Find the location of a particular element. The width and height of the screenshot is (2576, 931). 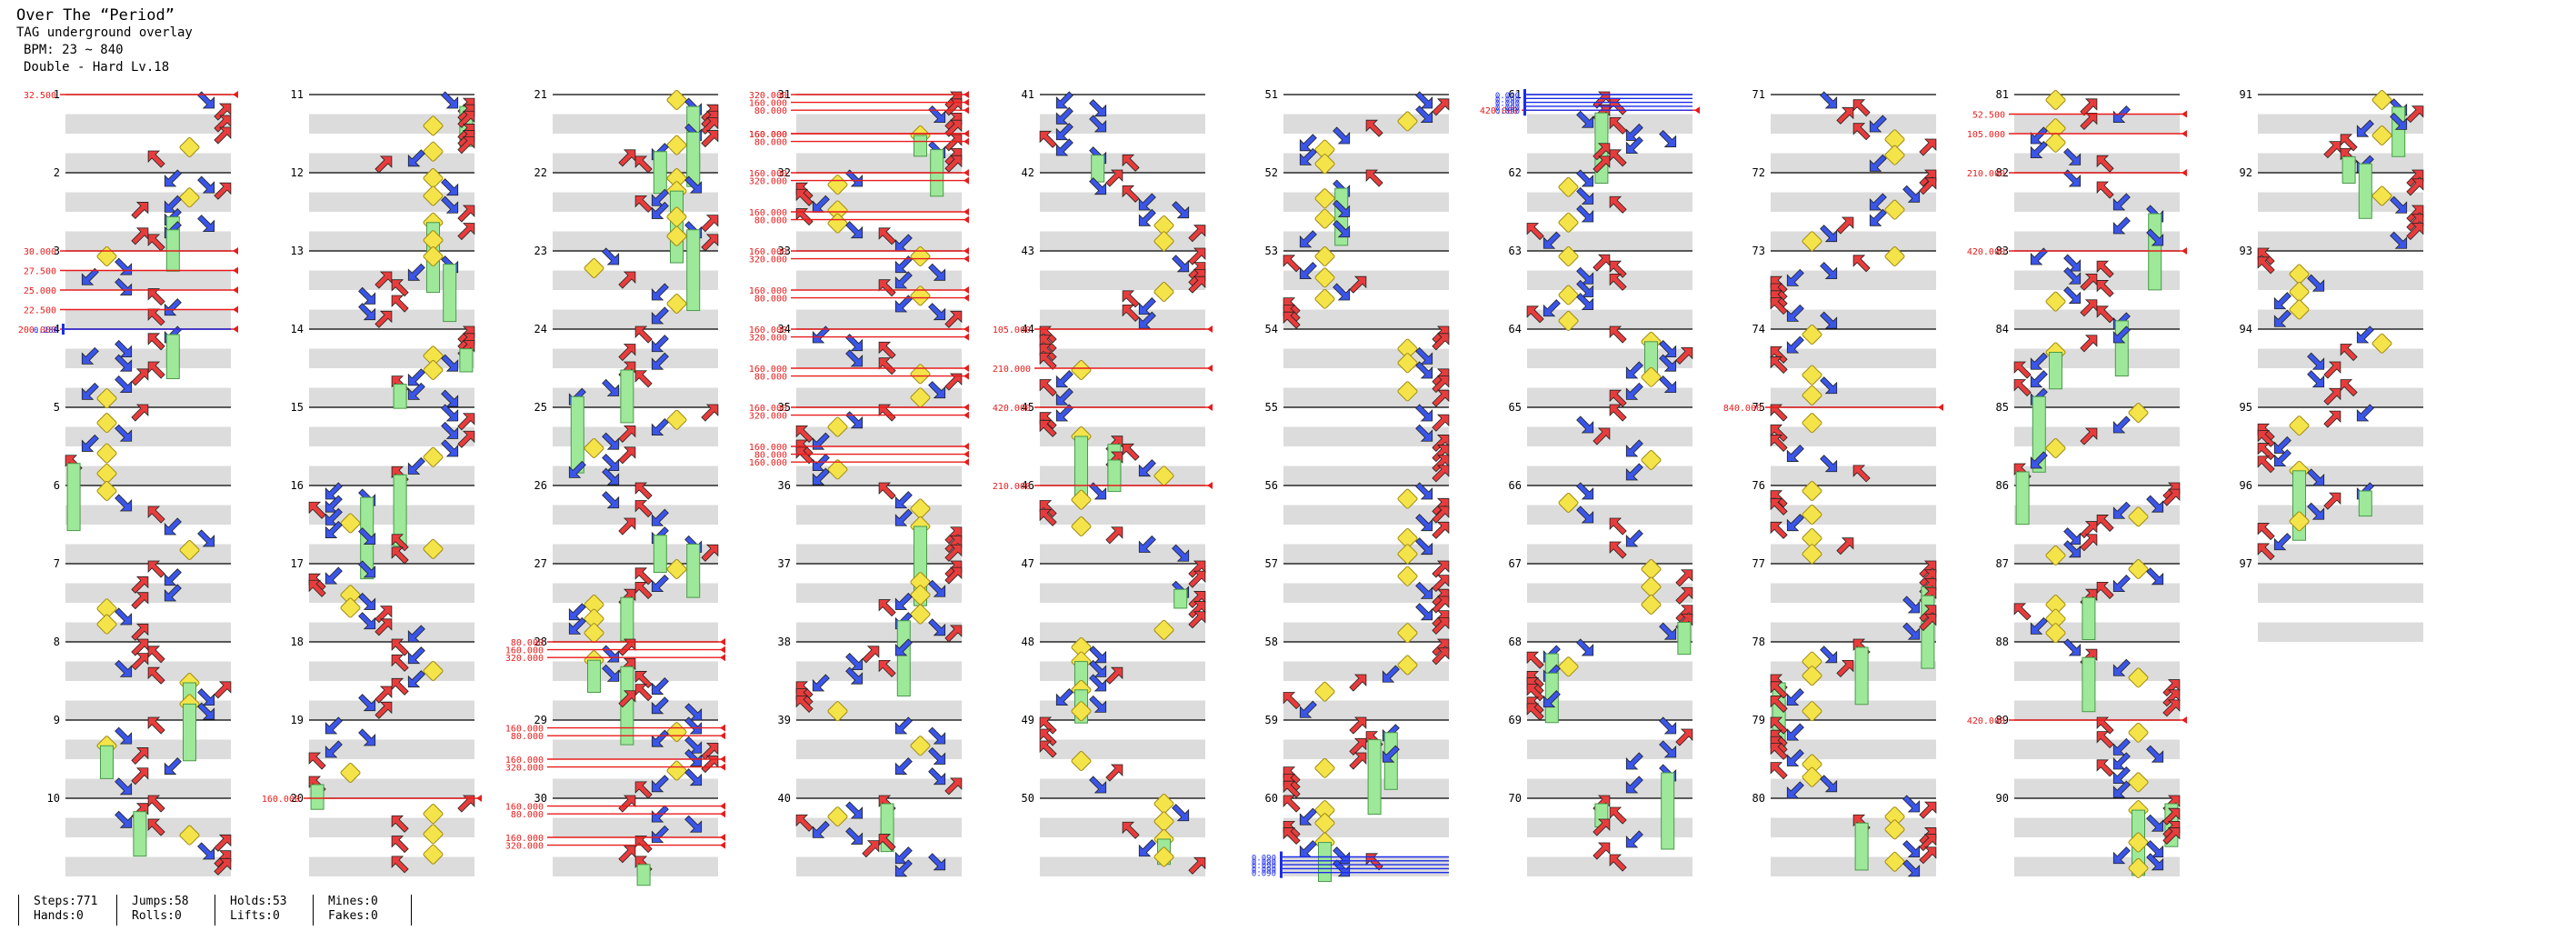

bpm-change: 210.000 is located at coordinates (2077, 174).